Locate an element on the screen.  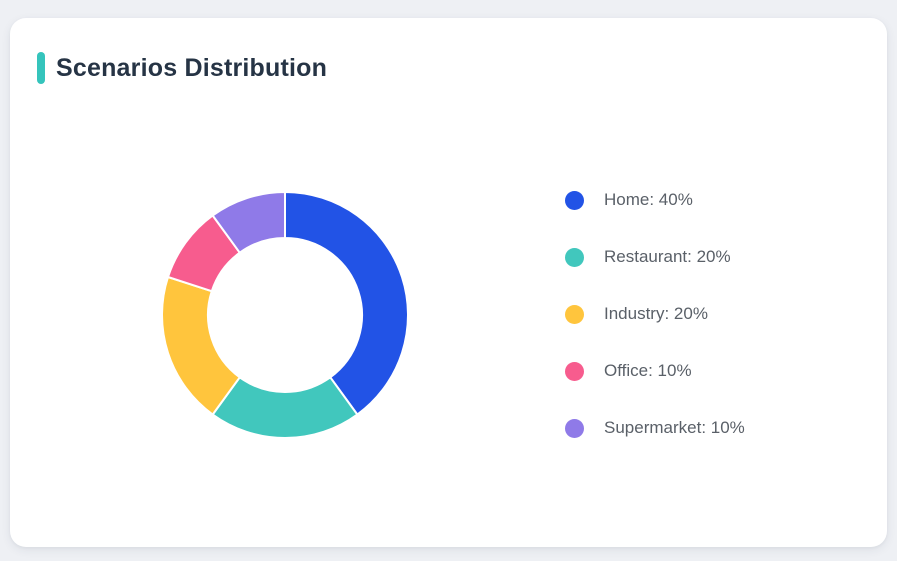
pie-segment-supermarket is located at coordinates (248, 222).